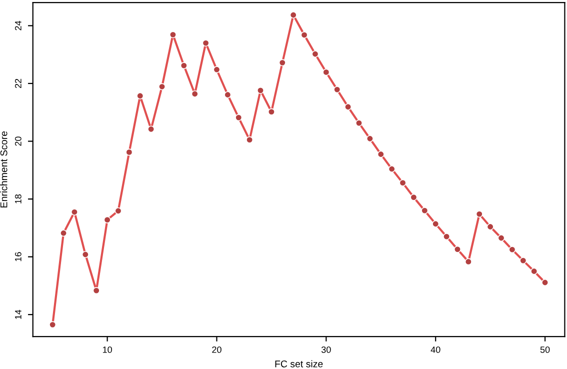 This screenshot has height=369, width=567. I want to click on x-tick-label: 50, so click(545, 349).